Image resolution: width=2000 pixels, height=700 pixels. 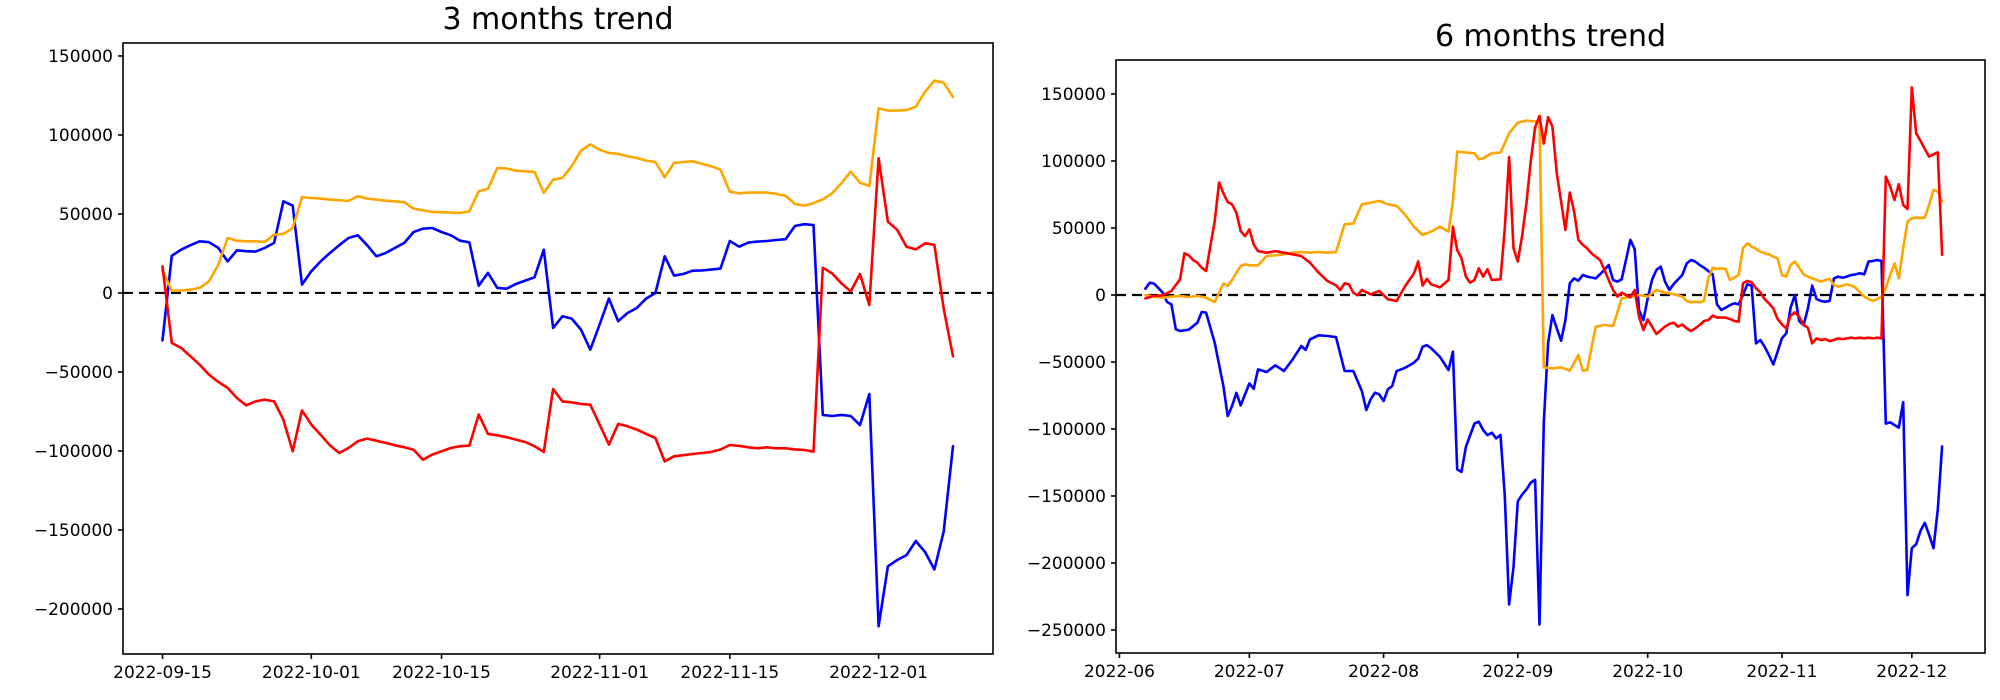 I want to click on chart-right-y-tick-label: −200000, so click(x=1066, y=564).